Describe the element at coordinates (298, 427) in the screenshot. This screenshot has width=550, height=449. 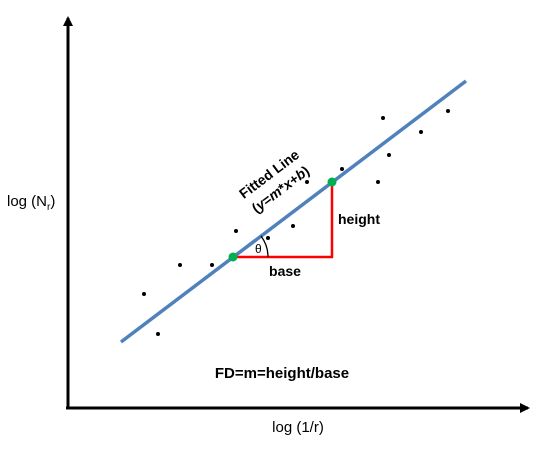
I see `x-axis-label: log (1/r)` at that location.